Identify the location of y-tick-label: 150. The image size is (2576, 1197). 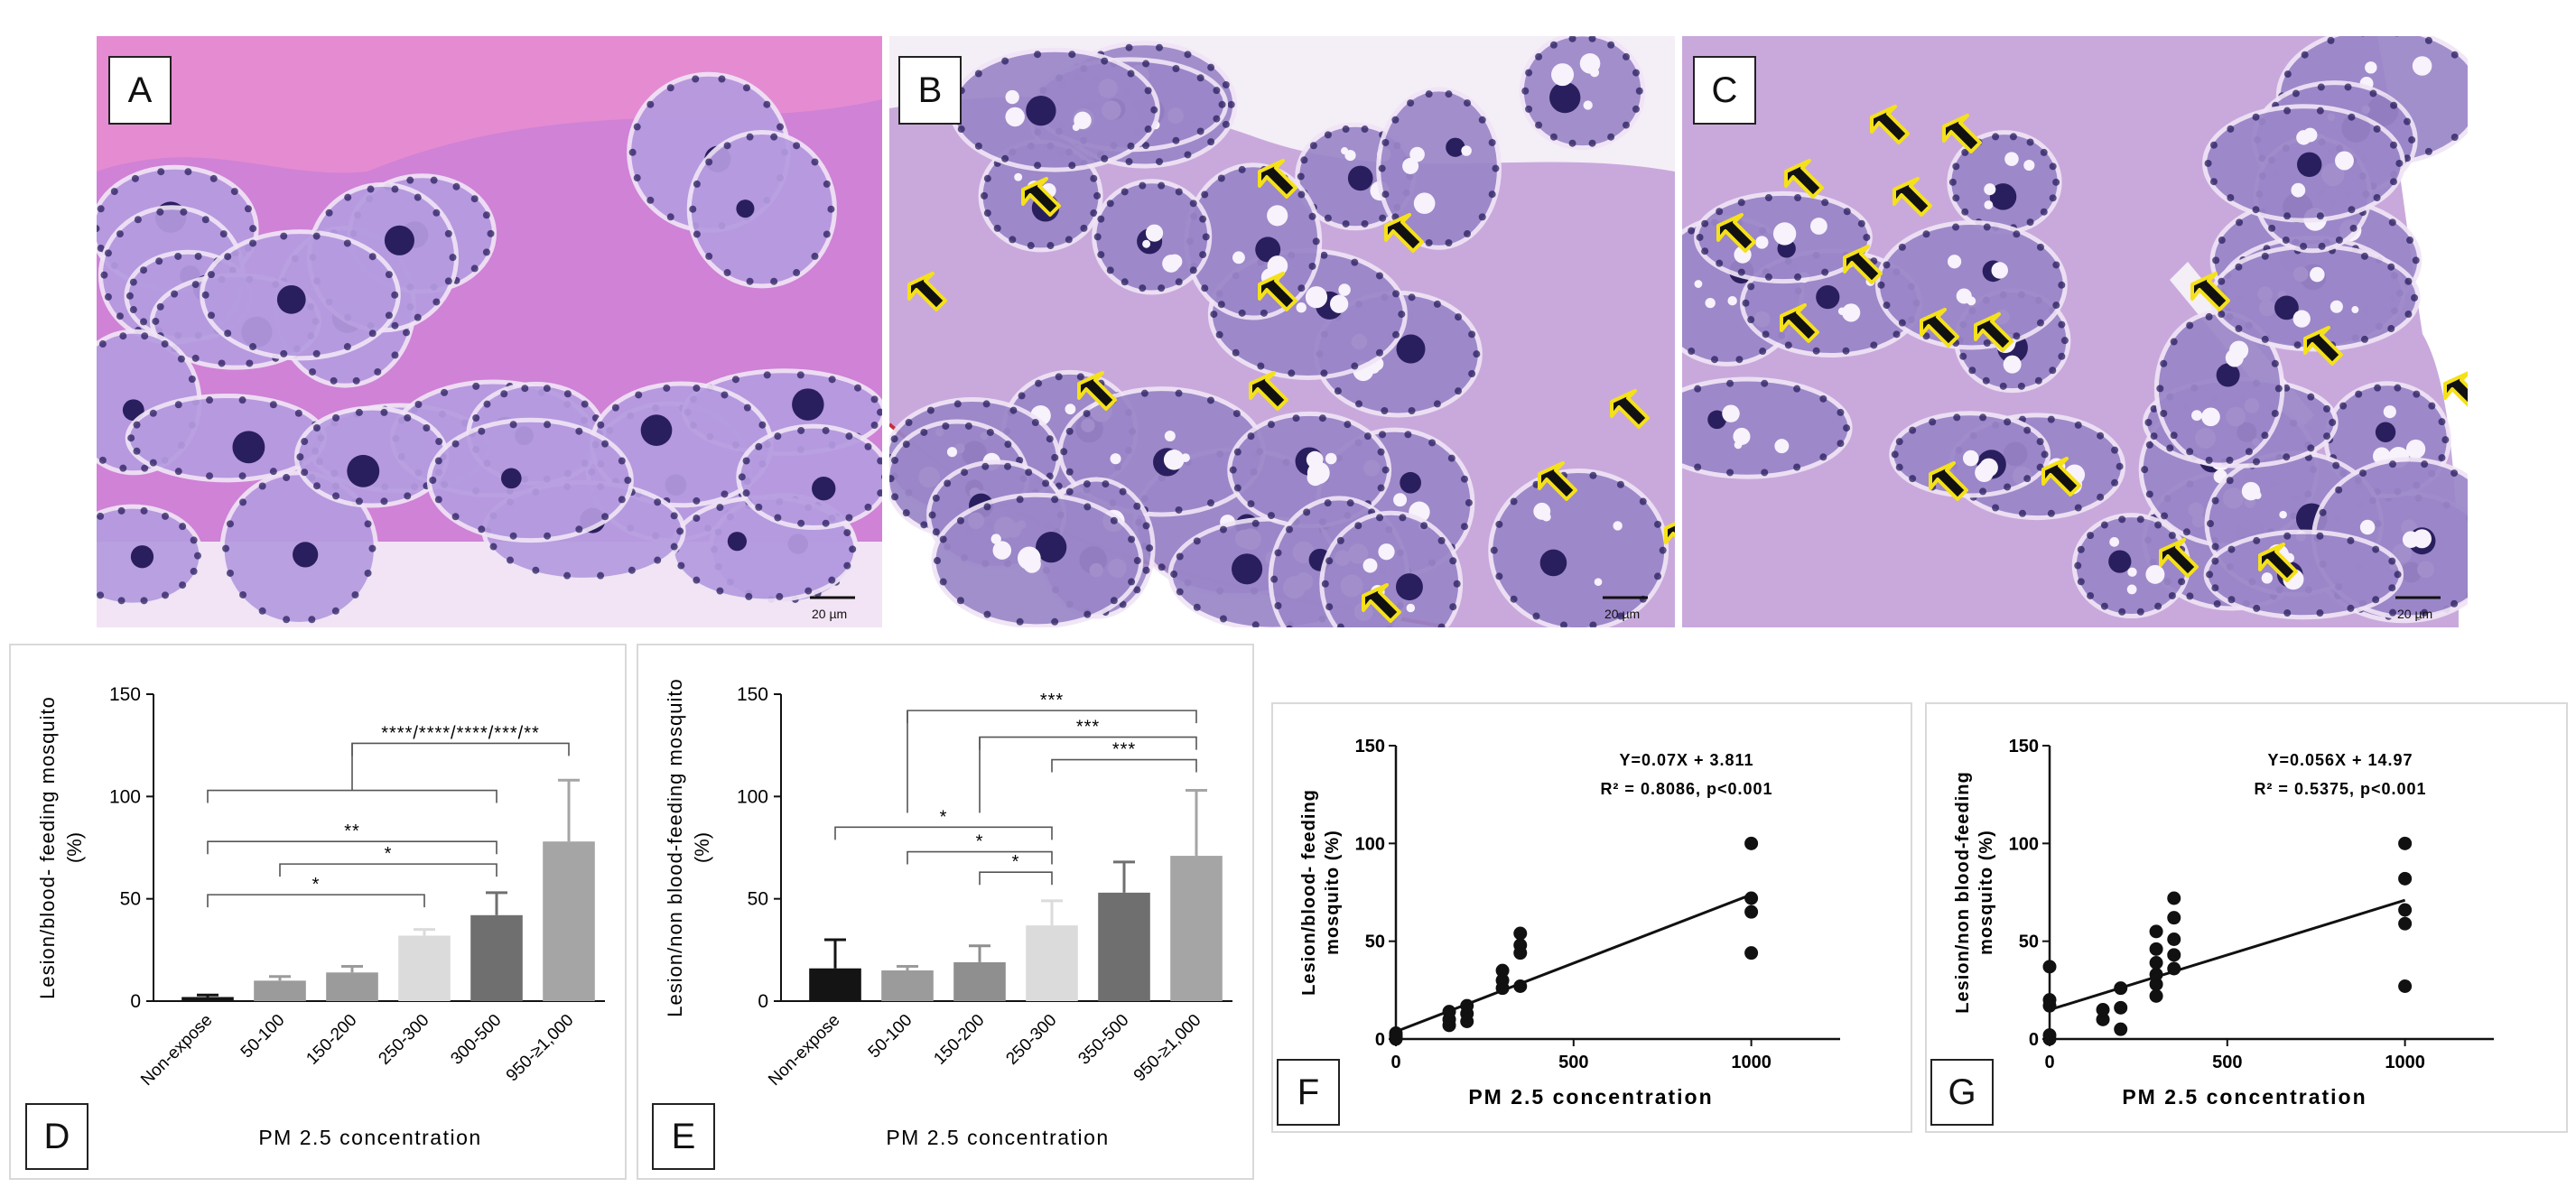
(1370, 746).